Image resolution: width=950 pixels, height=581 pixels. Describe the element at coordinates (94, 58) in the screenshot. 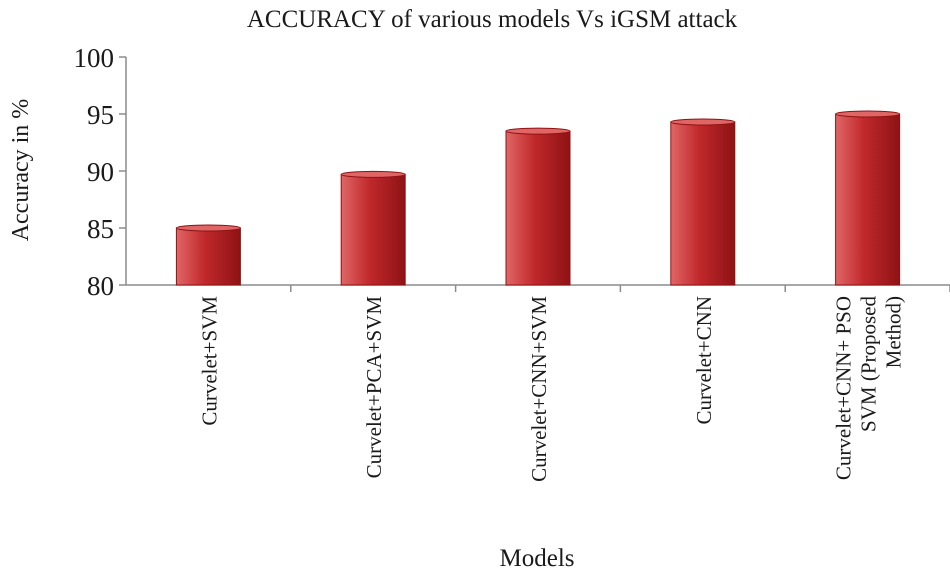

I see `y-tick-label: 100` at that location.